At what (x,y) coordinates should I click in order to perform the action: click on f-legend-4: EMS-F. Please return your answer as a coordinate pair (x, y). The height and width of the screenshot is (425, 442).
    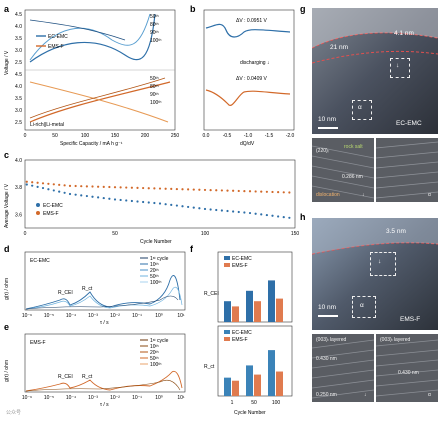
    Looking at the image, I should click on (240, 340).